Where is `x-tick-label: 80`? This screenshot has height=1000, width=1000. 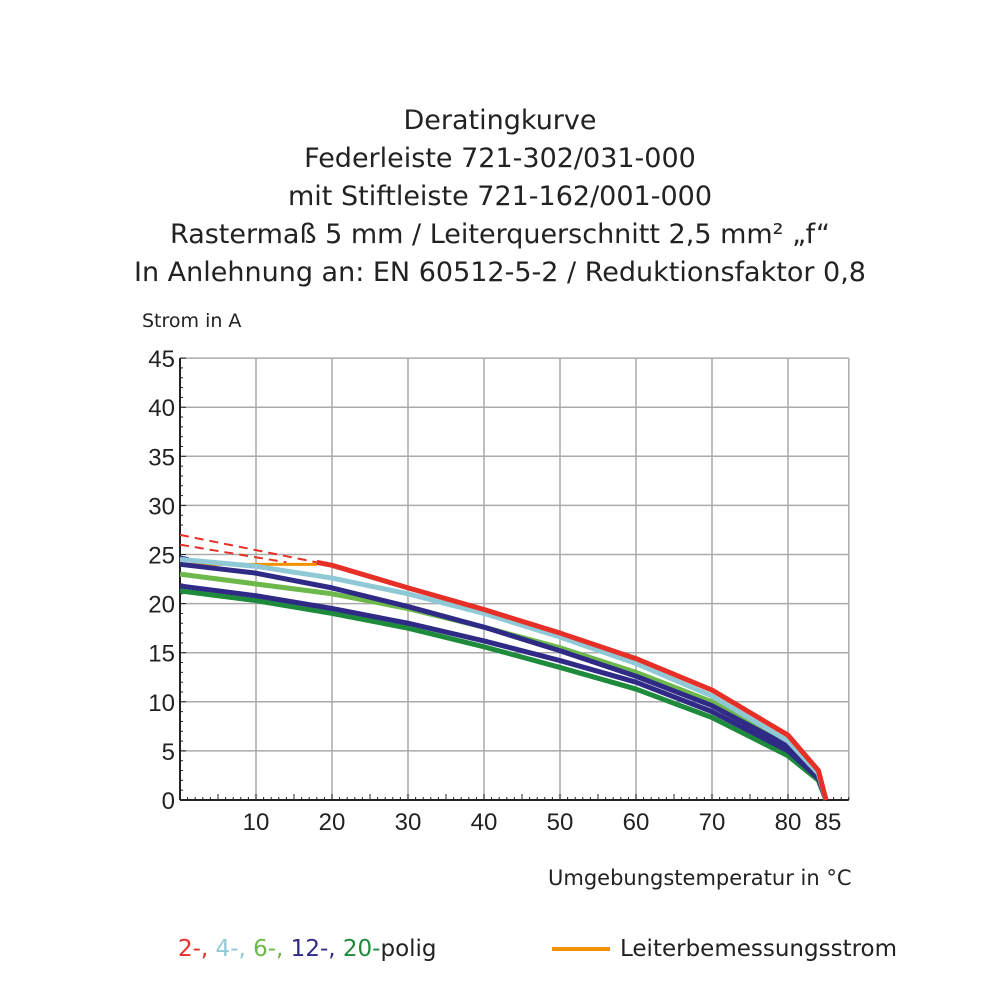 x-tick-label: 80 is located at coordinates (788, 822).